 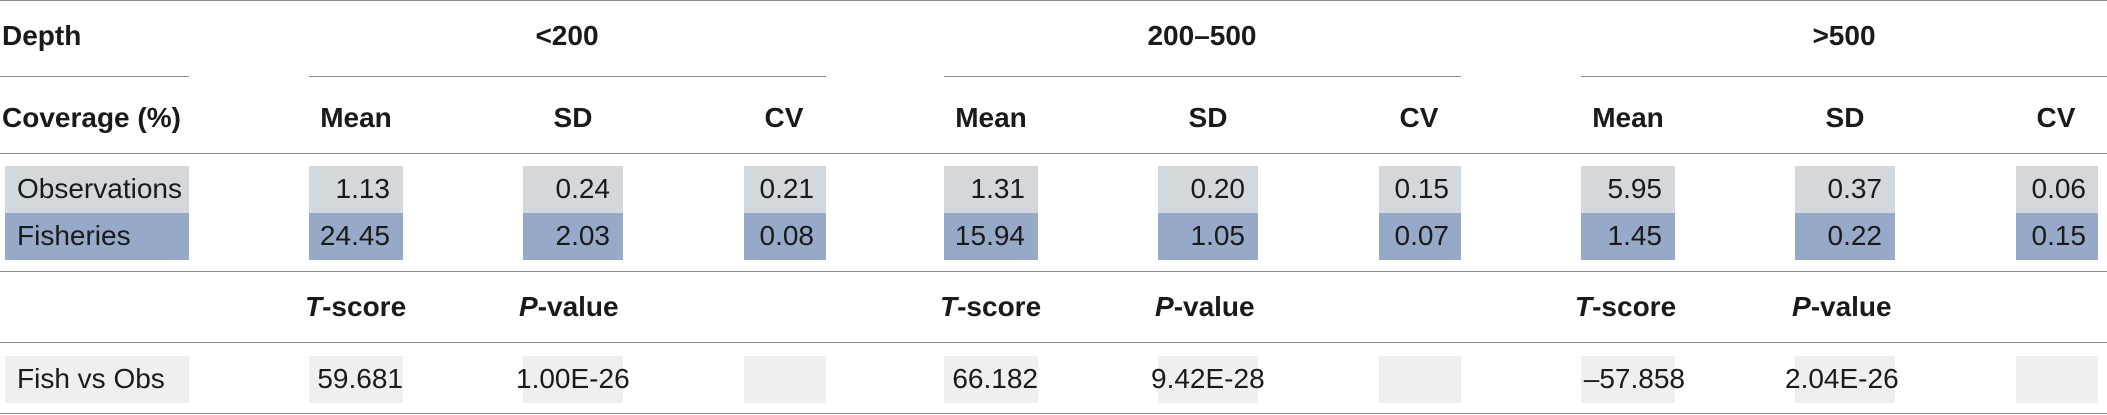 What do you see at coordinates (1208, 379) in the screenshot?
I see `table-cell: 9.42E-28` at bounding box center [1208, 379].